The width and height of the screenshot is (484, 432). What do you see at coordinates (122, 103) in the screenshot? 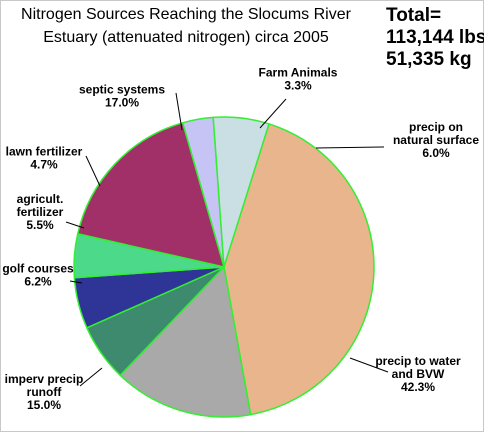
I see `slice-value-label-7: 17.0%` at bounding box center [122, 103].